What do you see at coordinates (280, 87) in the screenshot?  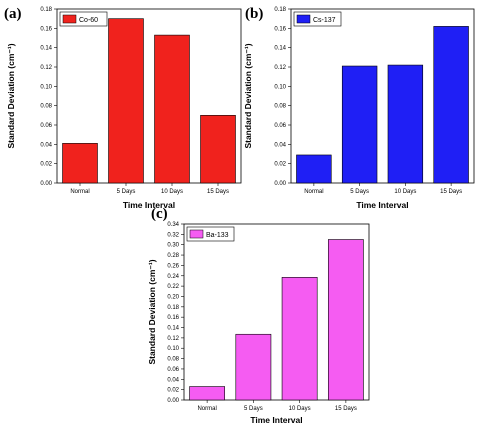 I see `y-tick-label-b: 0.10` at bounding box center [280, 87].